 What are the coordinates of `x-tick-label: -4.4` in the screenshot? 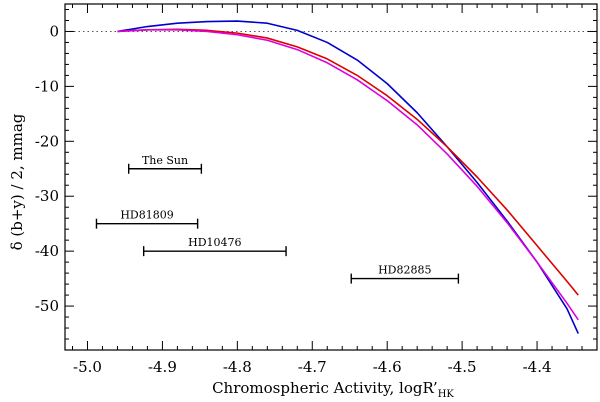 It's located at (537, 367).